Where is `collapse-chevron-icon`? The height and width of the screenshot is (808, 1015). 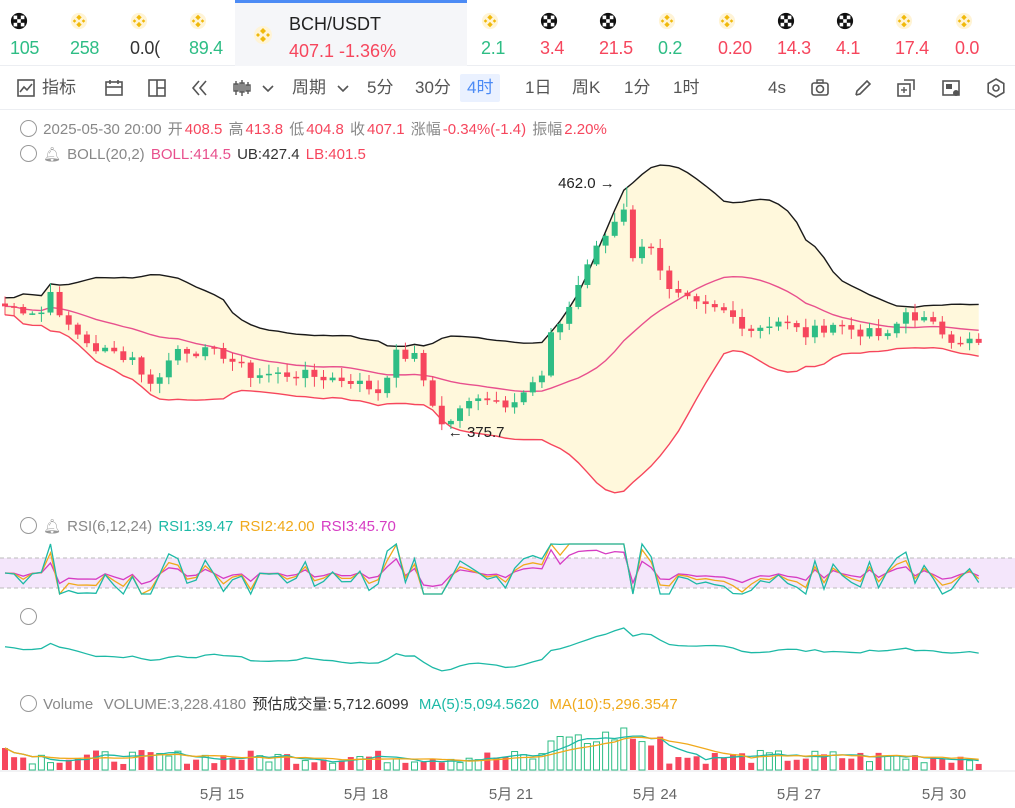 collapse-chevron-icon is located at coordinates (28, 525).